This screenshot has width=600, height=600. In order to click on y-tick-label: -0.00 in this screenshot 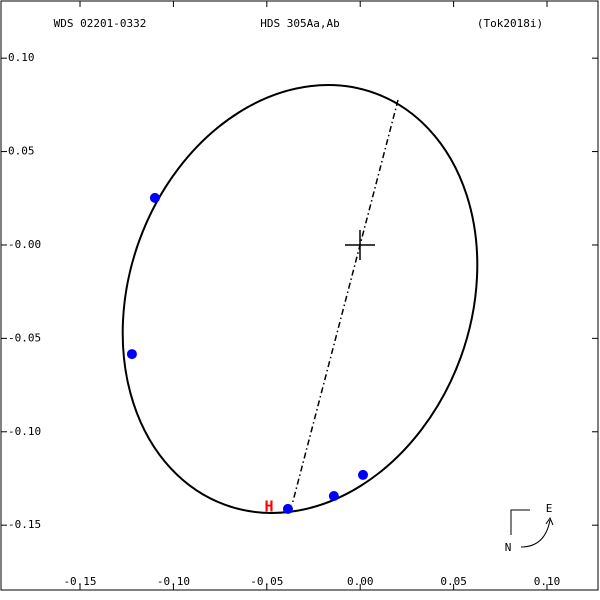, I will do `click(24, 244)`.